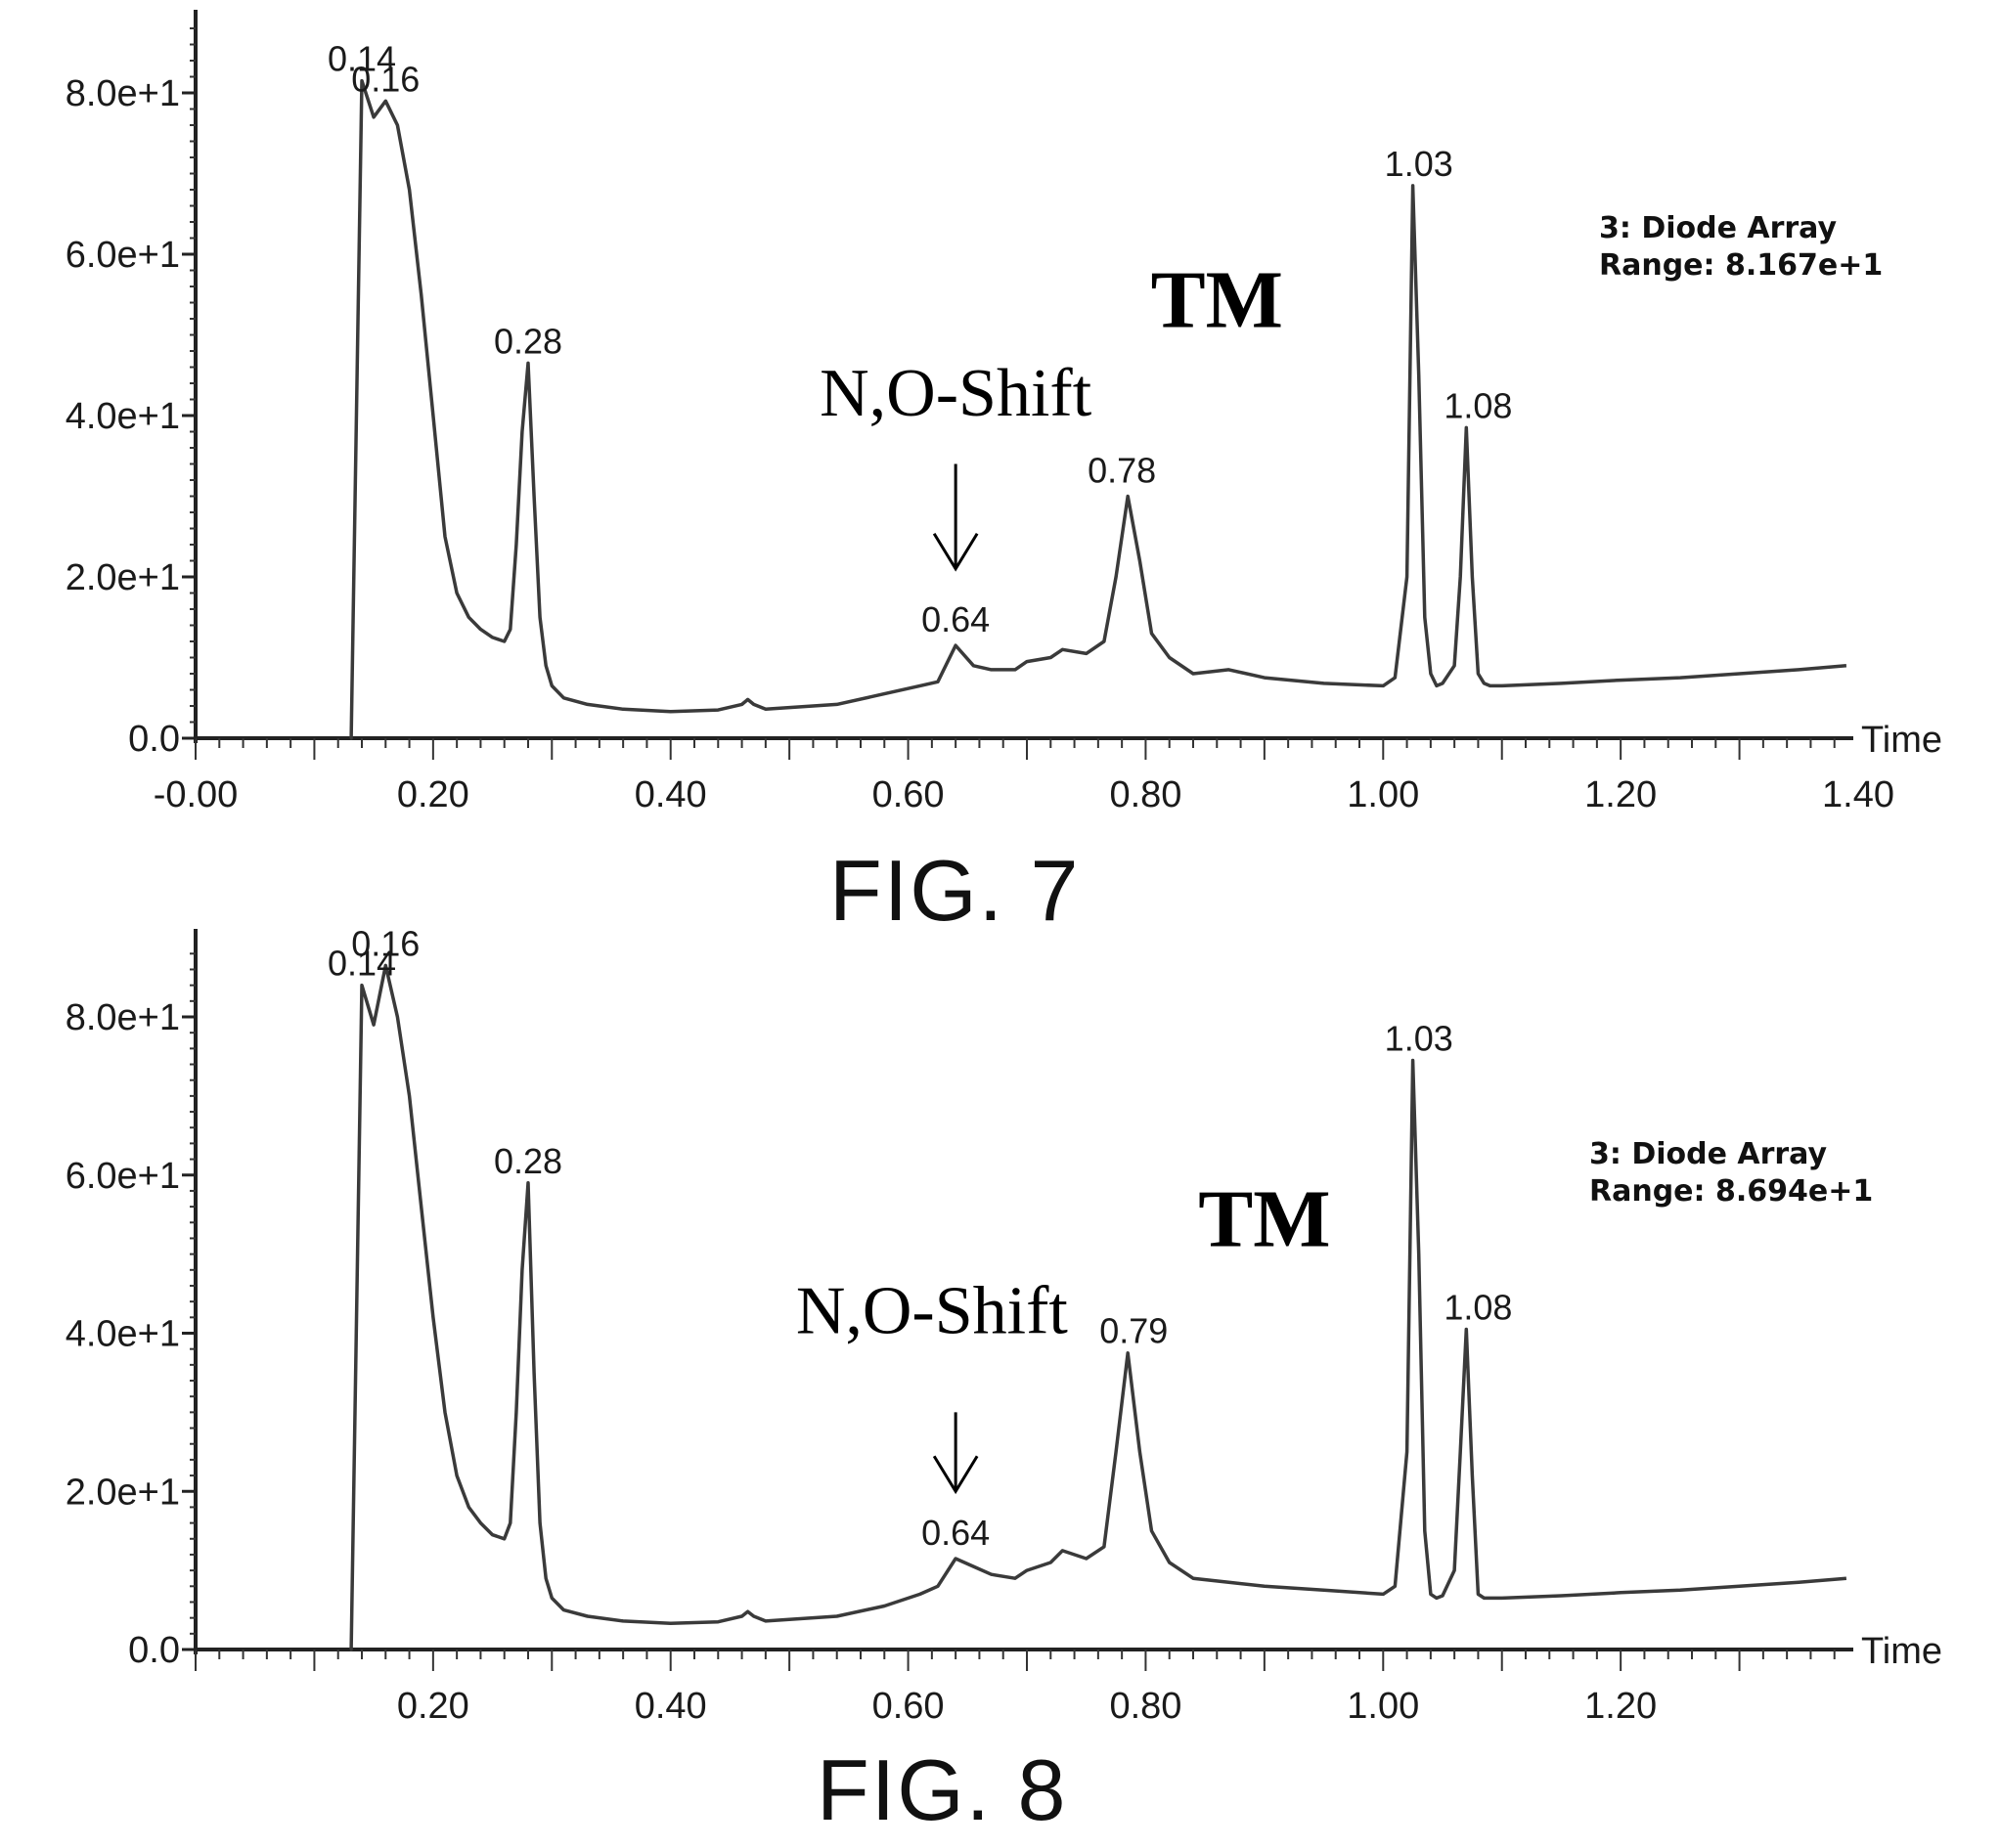 The height and width of the screenshot is (1848, 2000). What do you see at coordinates (1741, 265) in the screenshot?
I see `detector-range-line: Range: 8.167e+1` at bounding box center [1741, 265].